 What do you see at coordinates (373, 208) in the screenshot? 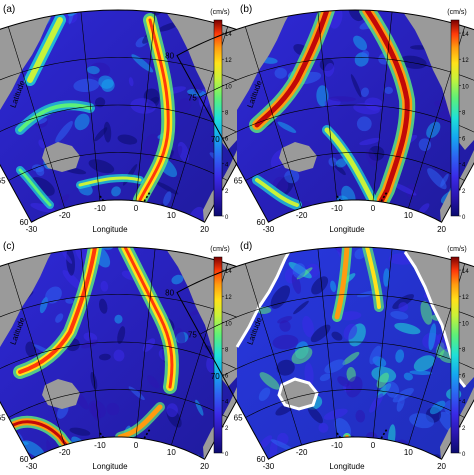
I see `longitude-tick-label: 0` at bounding box center [373, 208].